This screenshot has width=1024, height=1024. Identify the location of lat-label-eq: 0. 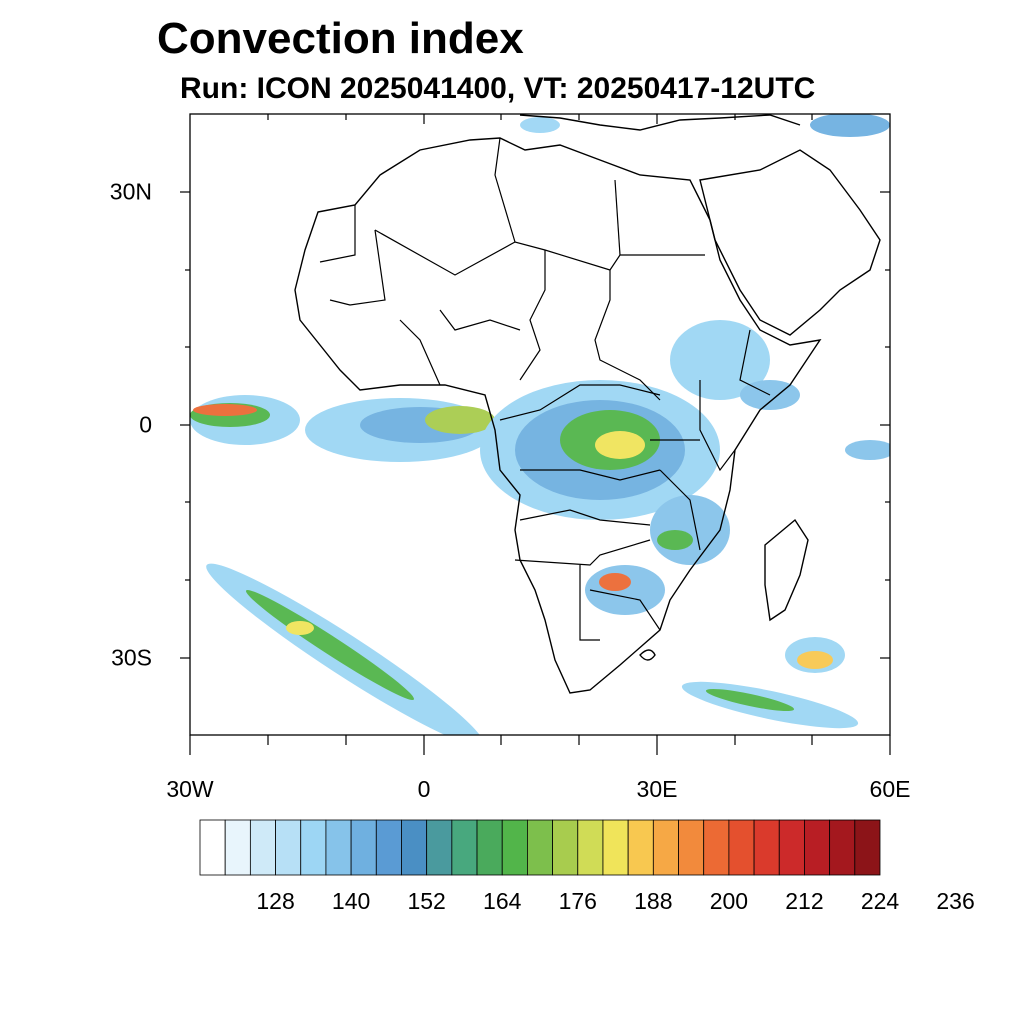
(145, 424).